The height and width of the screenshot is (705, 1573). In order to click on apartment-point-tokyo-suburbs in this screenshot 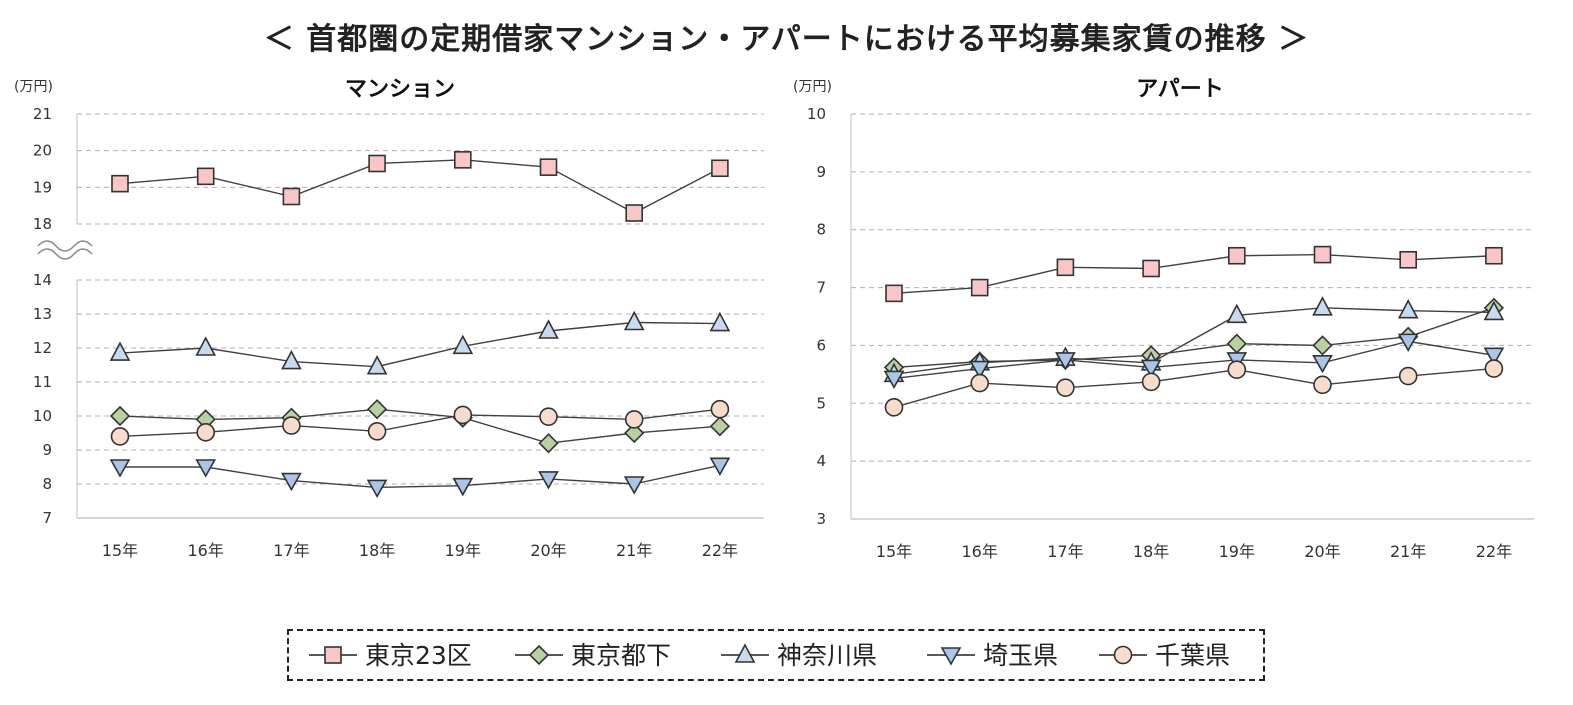, I will do `click(1322, 345)`.